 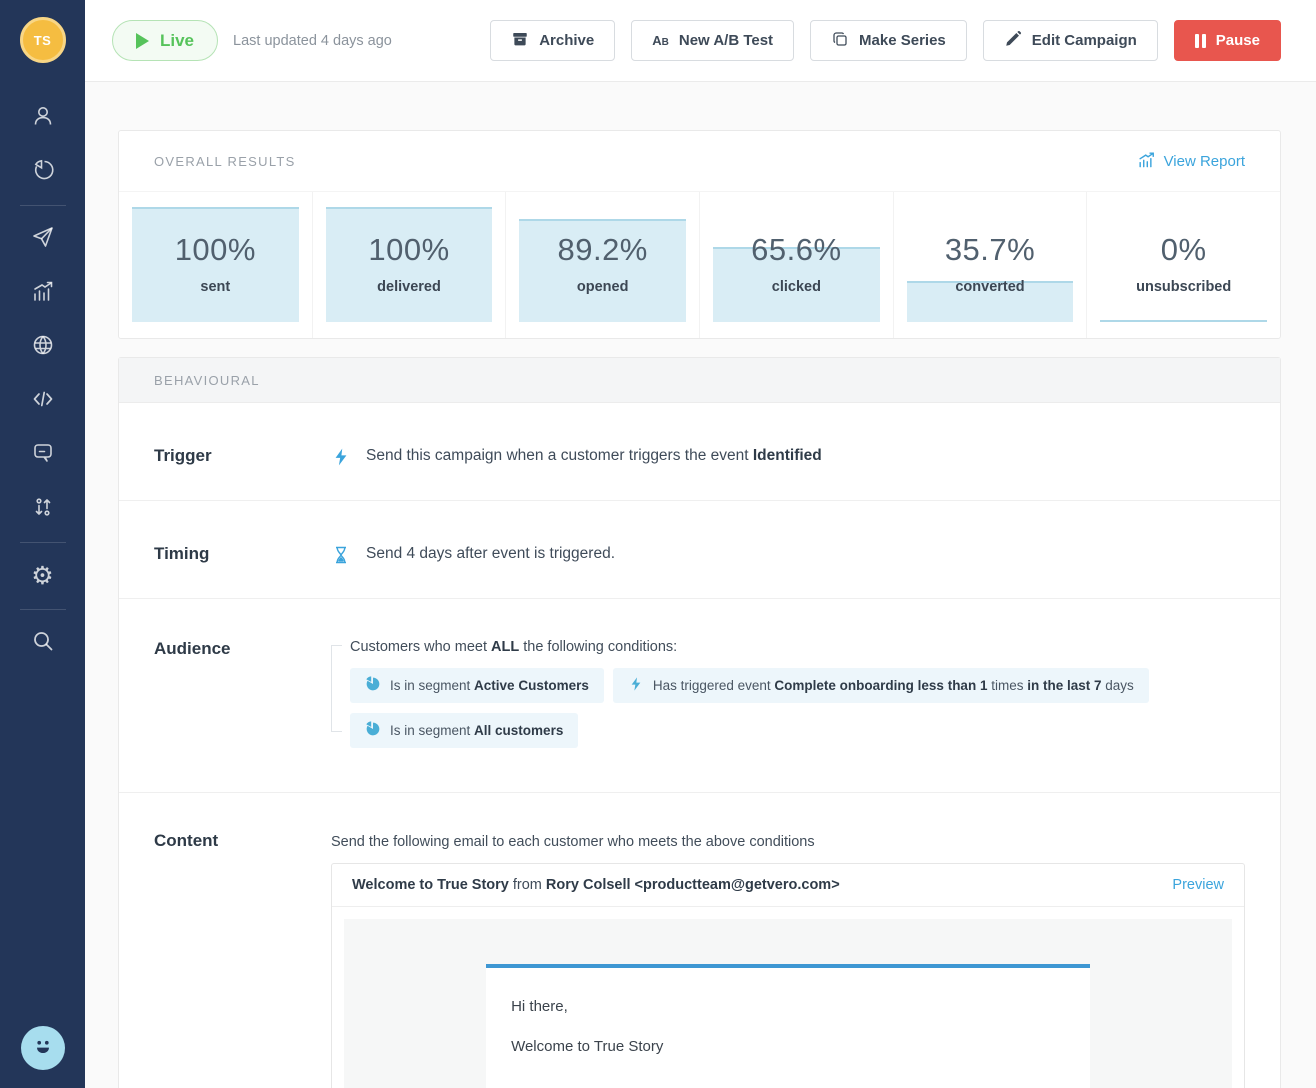 What do you see at coordinates (409, 287) in the screenshot?
I see `stat-label: delivered` at bounding box center [409, 287].